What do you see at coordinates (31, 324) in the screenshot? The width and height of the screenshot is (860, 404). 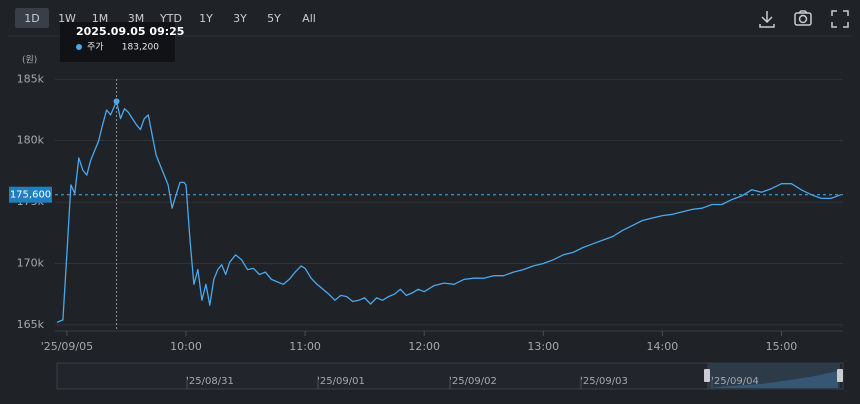 I see `y-tick-label: 165k` at bounding box center [31, 324].